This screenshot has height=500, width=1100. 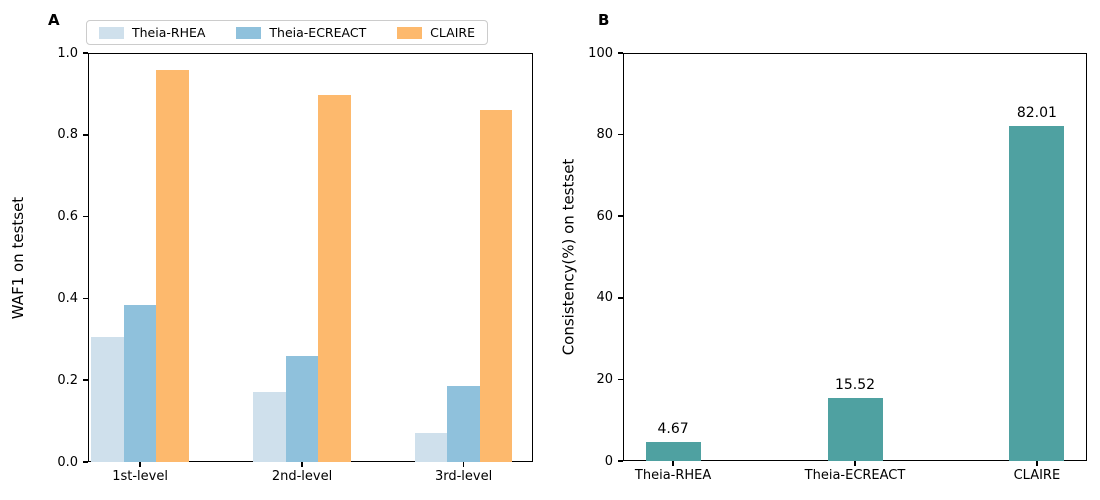 What do you see at coordinates (452, 32) in the screenshot?
I see `legend-label-claire: CLAIRE` at bounding box center [452, 32].